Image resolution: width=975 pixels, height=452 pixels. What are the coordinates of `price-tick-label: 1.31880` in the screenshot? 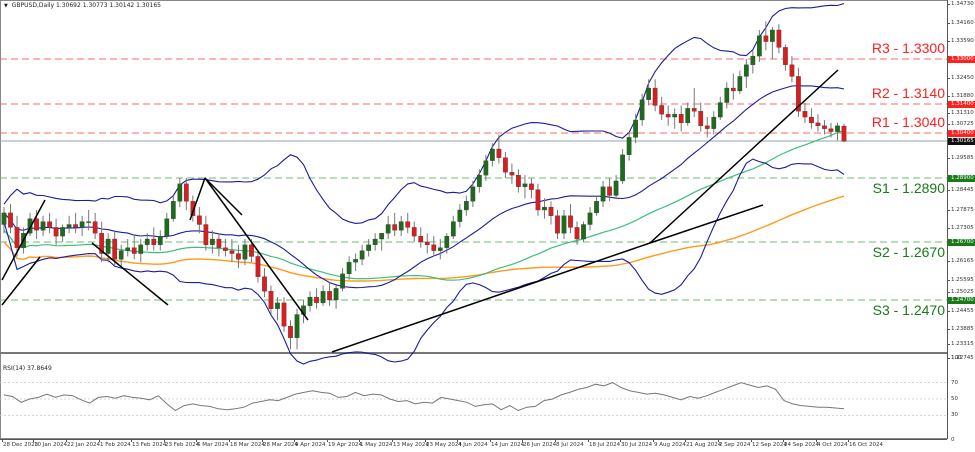 It's located at (962, 96).